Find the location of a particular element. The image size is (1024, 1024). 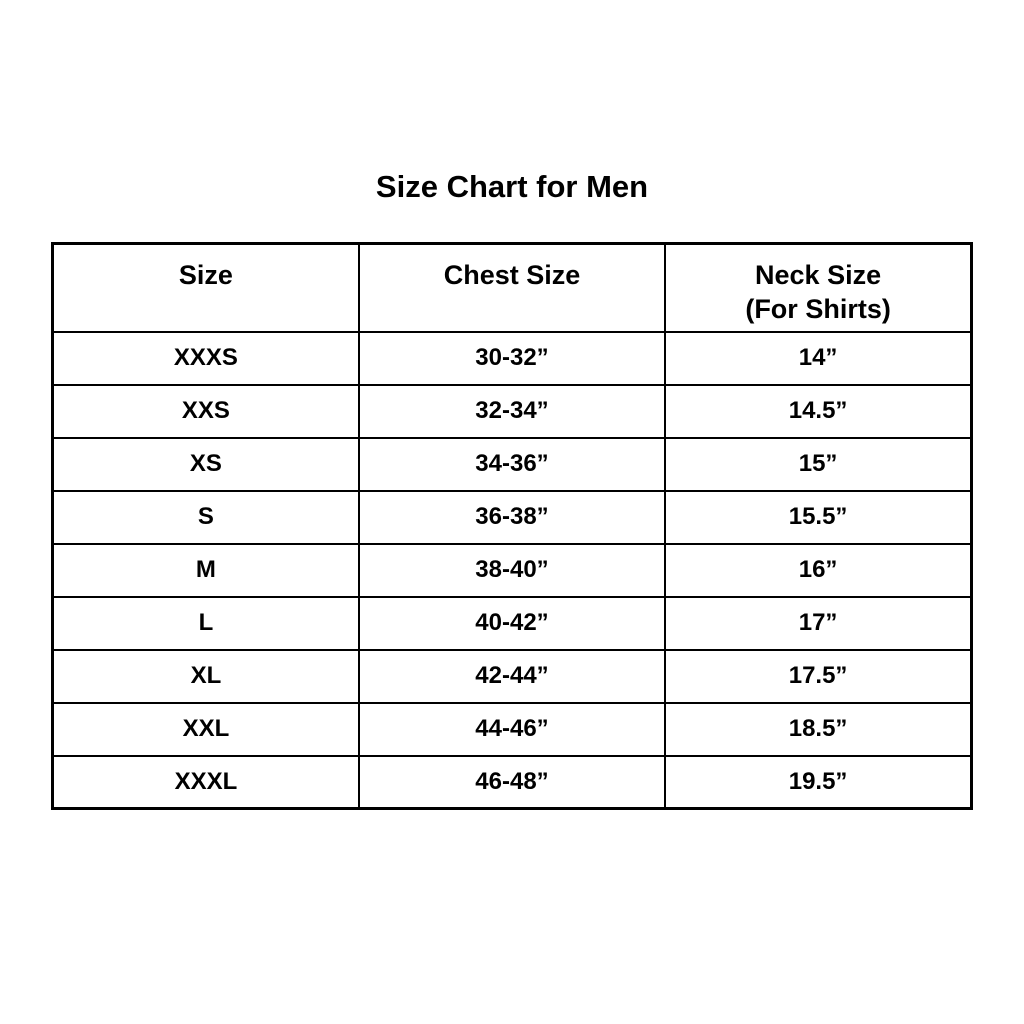

table-row: XXXS 30-32” 14” is located at coordinates (512, 358).